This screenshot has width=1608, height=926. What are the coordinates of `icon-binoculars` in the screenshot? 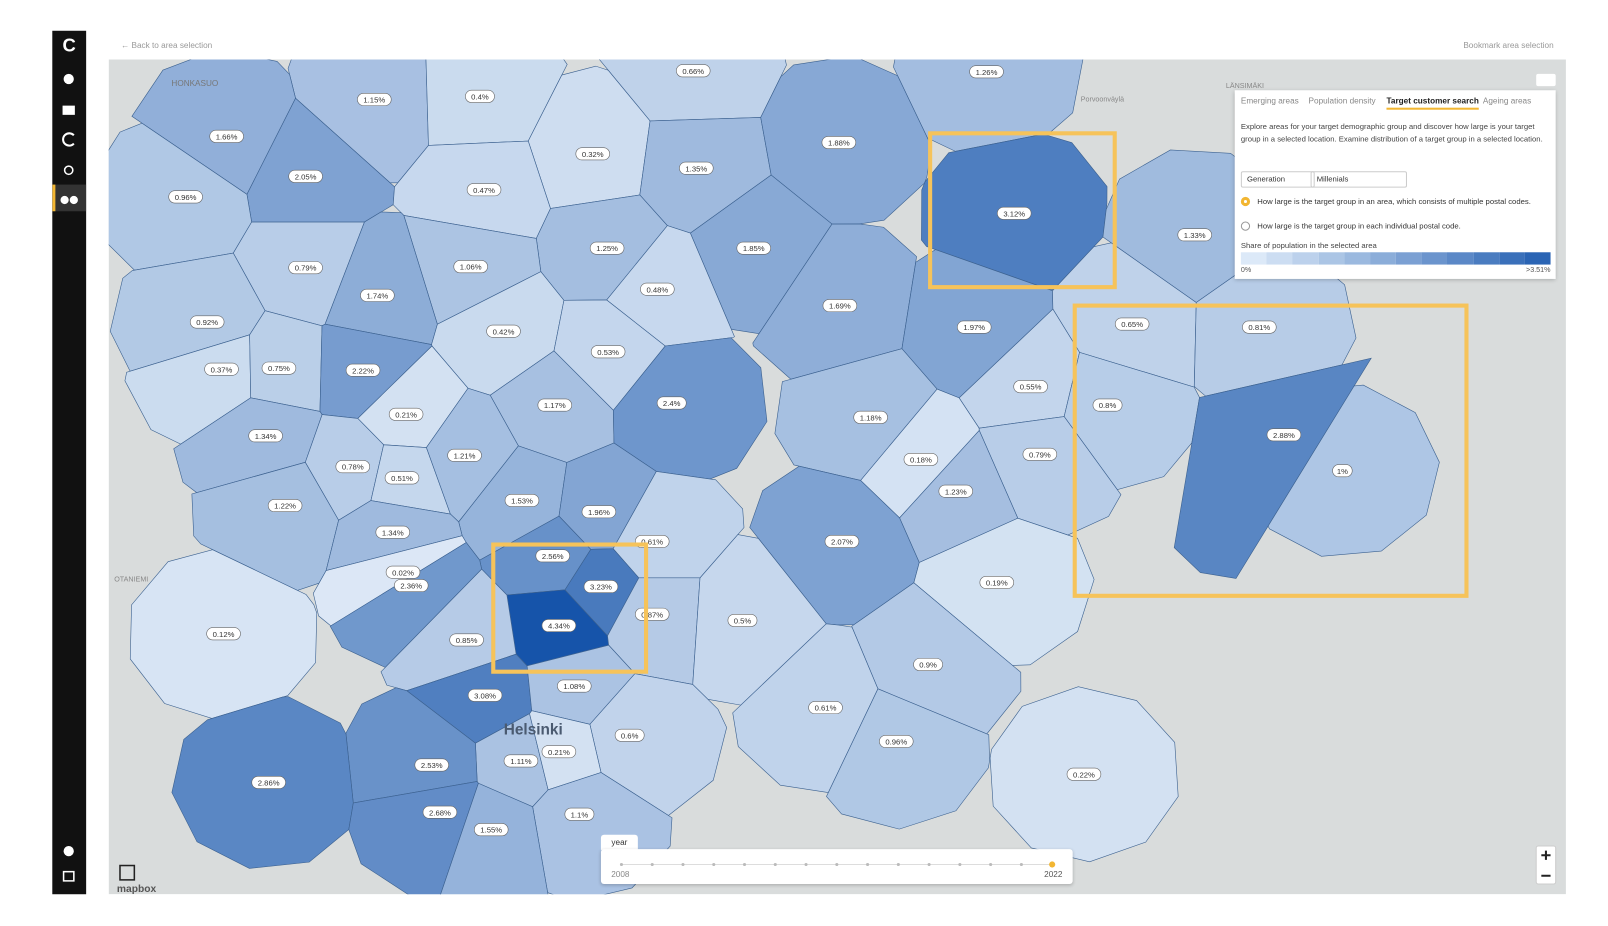 It's located at (64, 200).